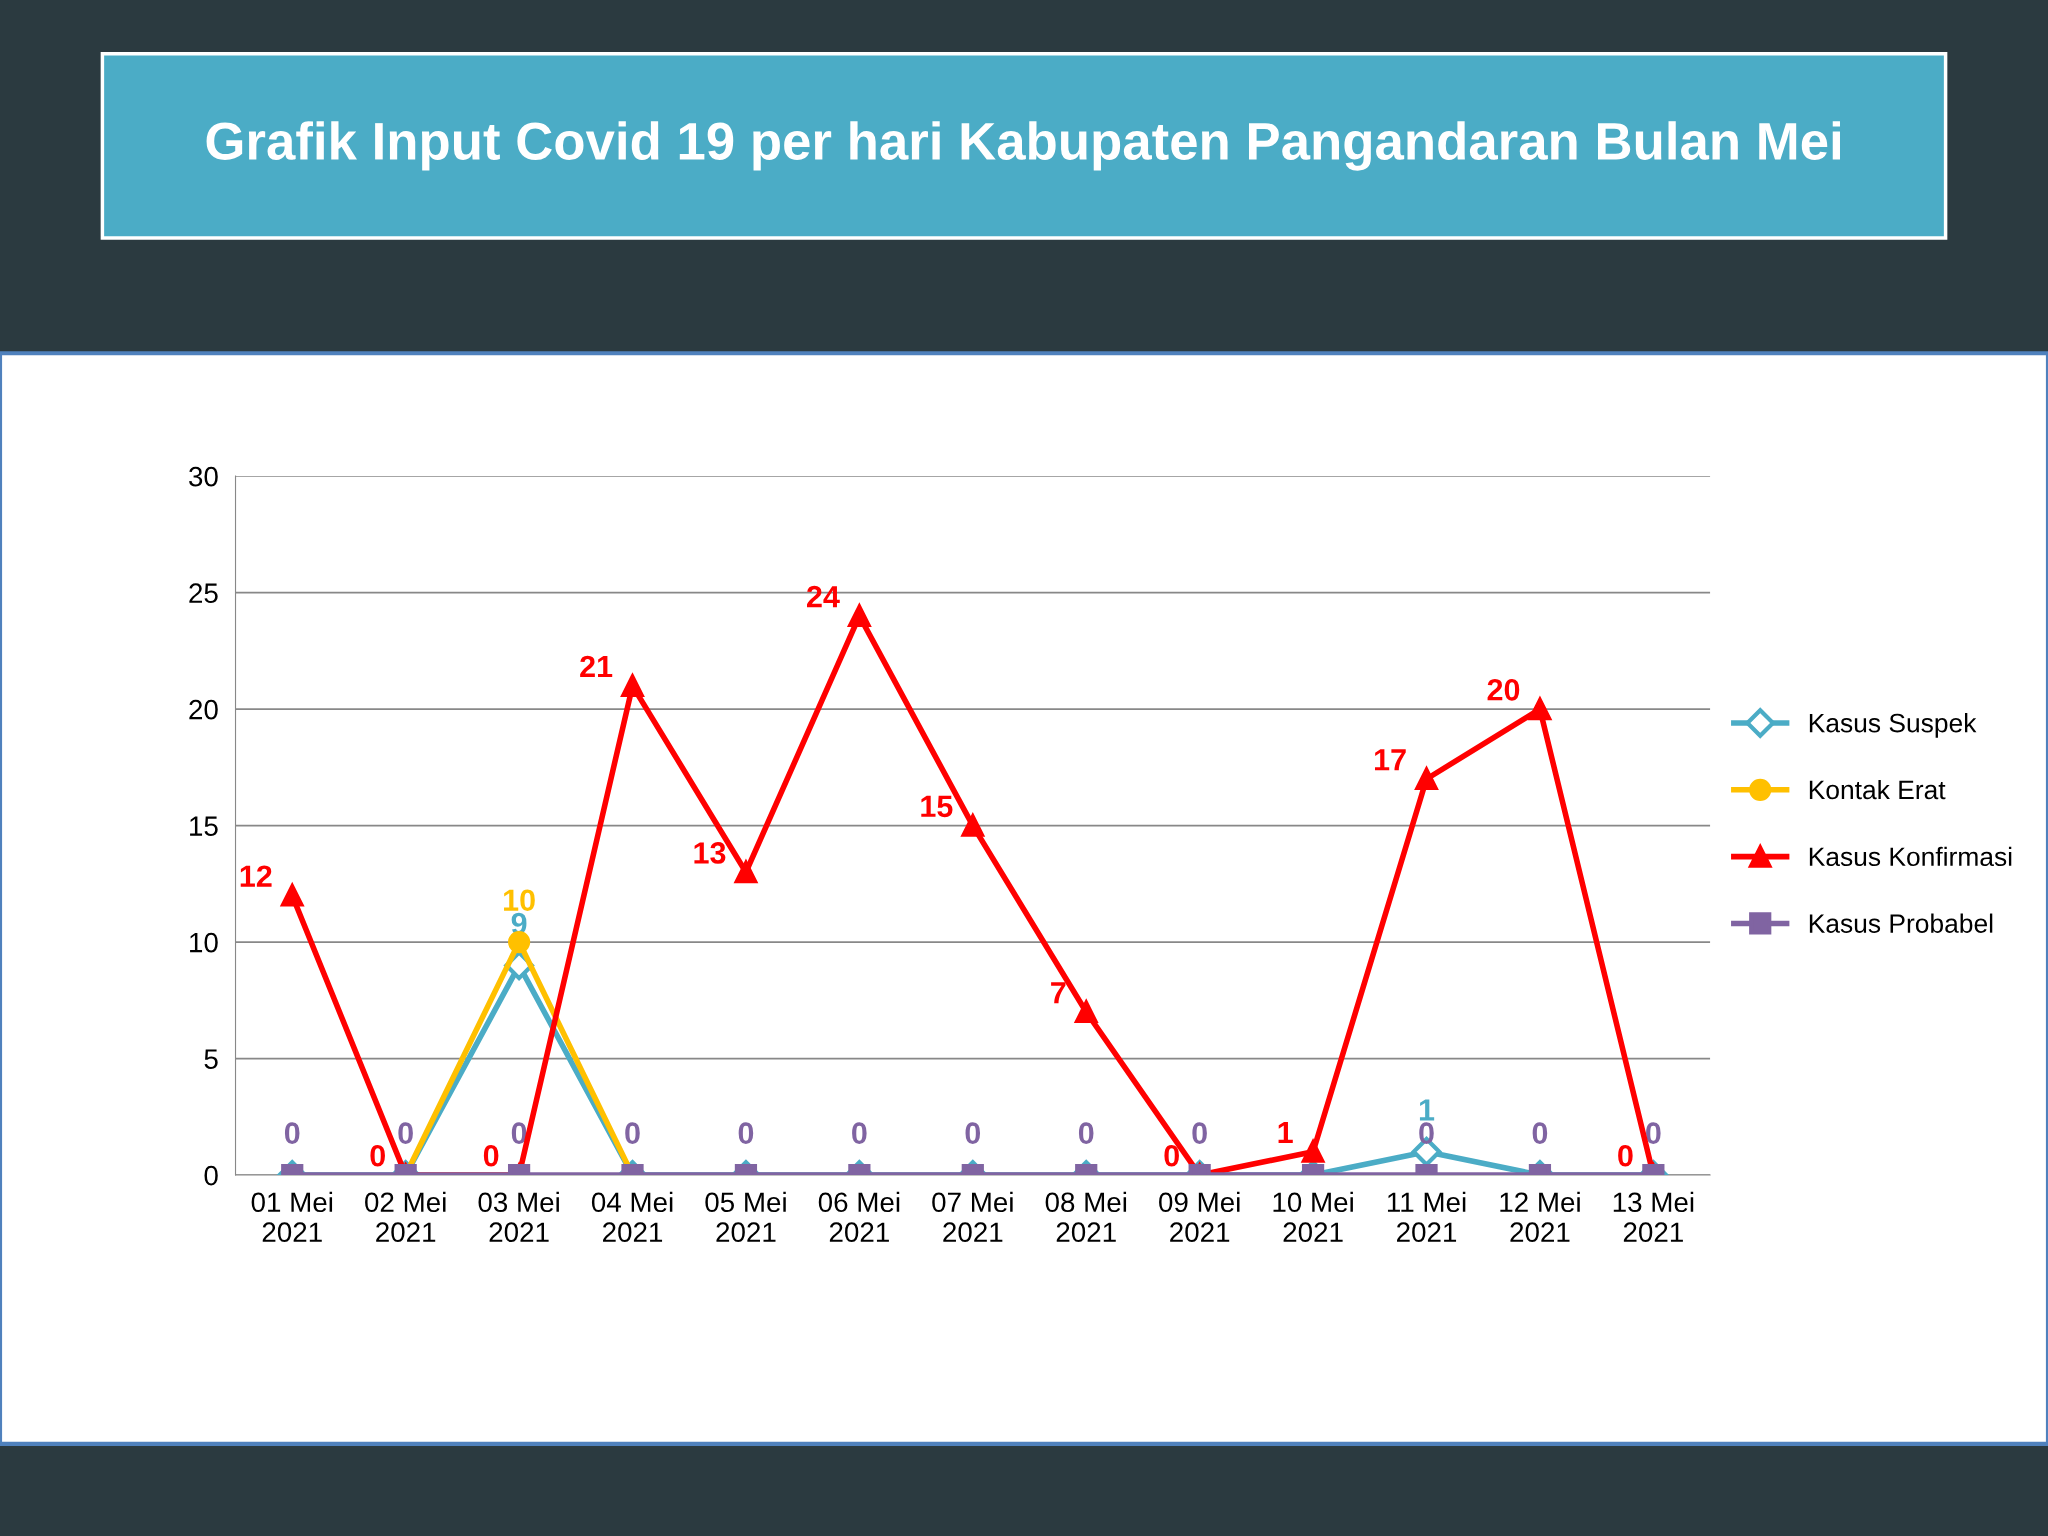 The height and width of the screenshot is (1536, 2048). Describe the element at coordinates (203, 593) in the screenshot. I see `y-tick-label: 25` at that location.